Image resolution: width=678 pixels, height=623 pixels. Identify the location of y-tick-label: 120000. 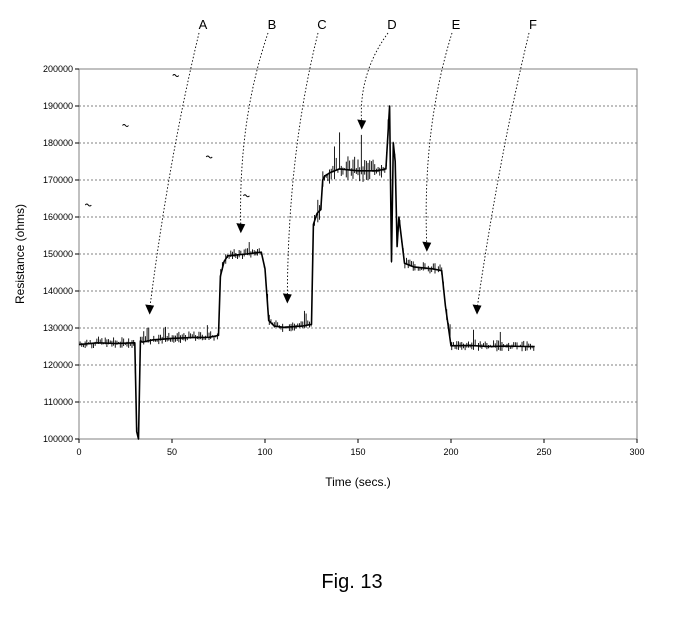
(58, 365).